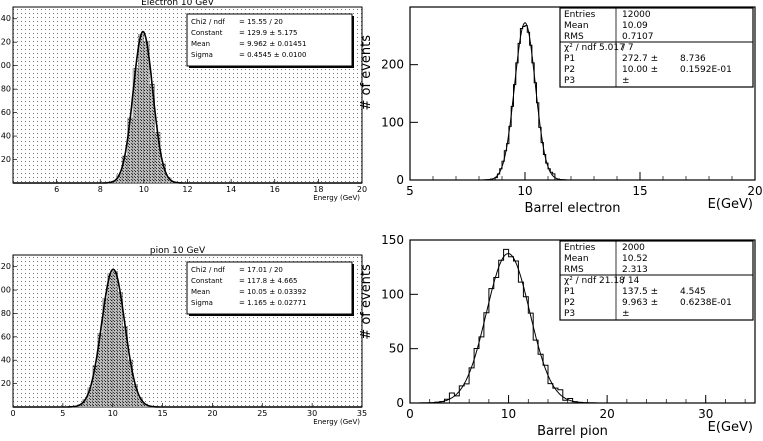 Image resolution: width=763 pixels, height=441 pixels. Describe the element at coordinates (261, 22) in the screenshot. I see `stat-value: = 15.55 / 20` at that location.